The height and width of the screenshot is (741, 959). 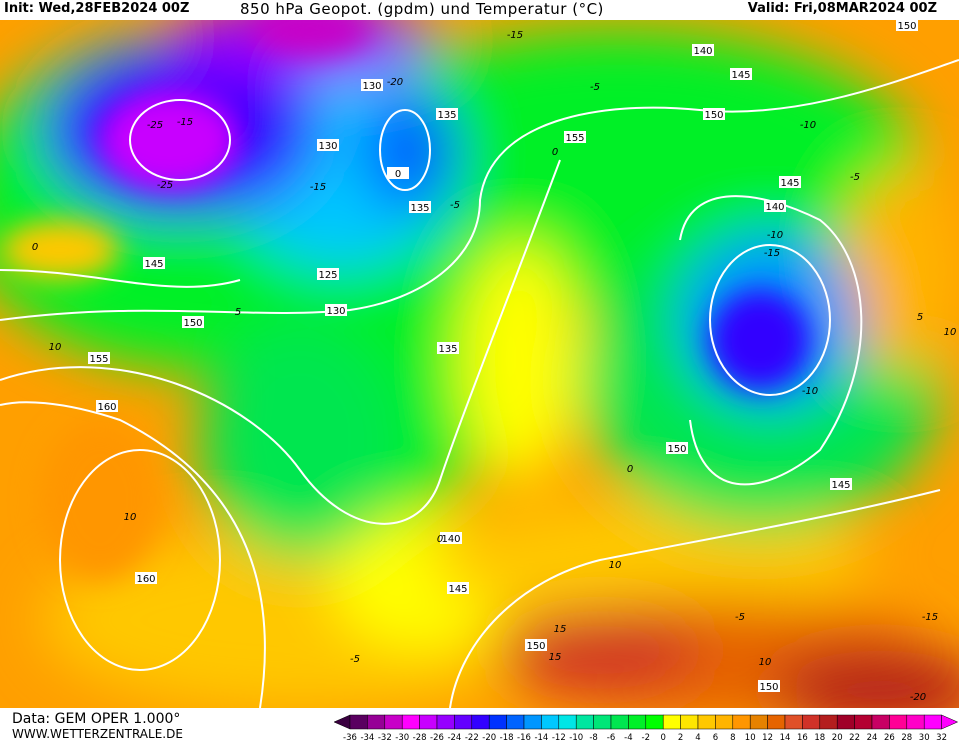 I want to click on geopotential-label: 160, so click(x=146, y=578).